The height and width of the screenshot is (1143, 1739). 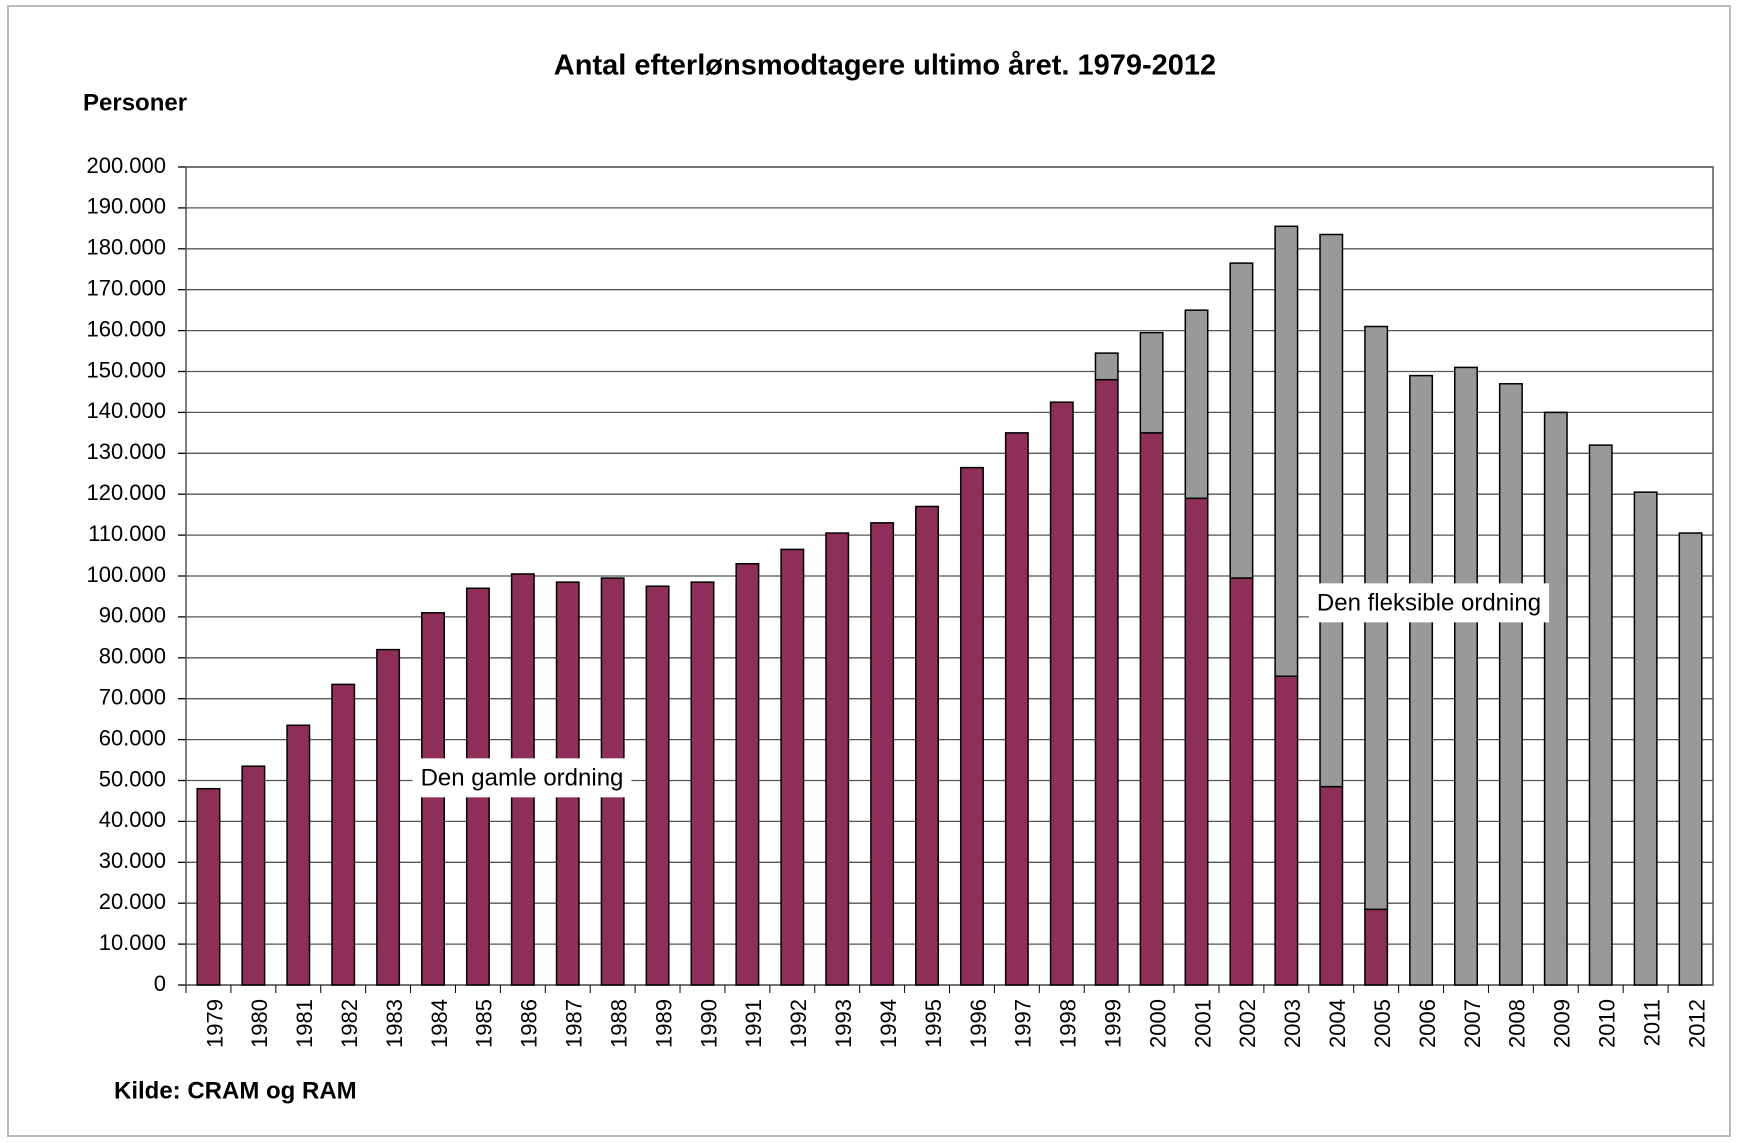 I want to click on y-tick-label: 150.000, so click(x=126, y=369).